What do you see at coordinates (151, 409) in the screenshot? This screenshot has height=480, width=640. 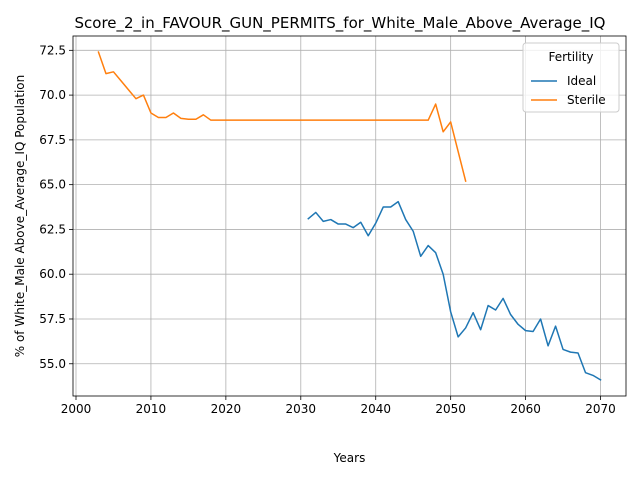 I see `x-tick-label: 2010` at bounding box center [151, 409].